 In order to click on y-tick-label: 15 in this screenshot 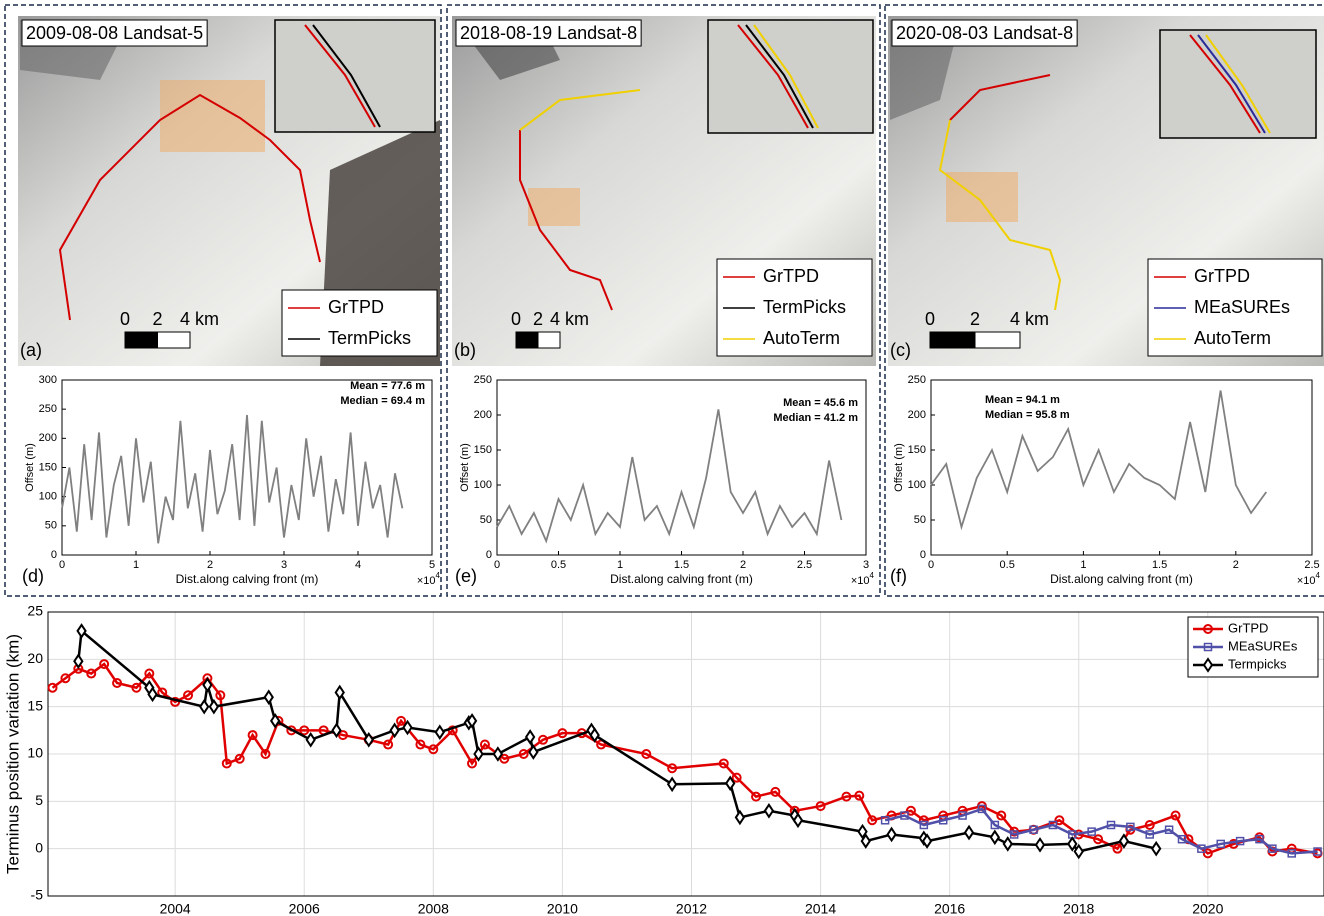, I will do `click(35, 705)`.